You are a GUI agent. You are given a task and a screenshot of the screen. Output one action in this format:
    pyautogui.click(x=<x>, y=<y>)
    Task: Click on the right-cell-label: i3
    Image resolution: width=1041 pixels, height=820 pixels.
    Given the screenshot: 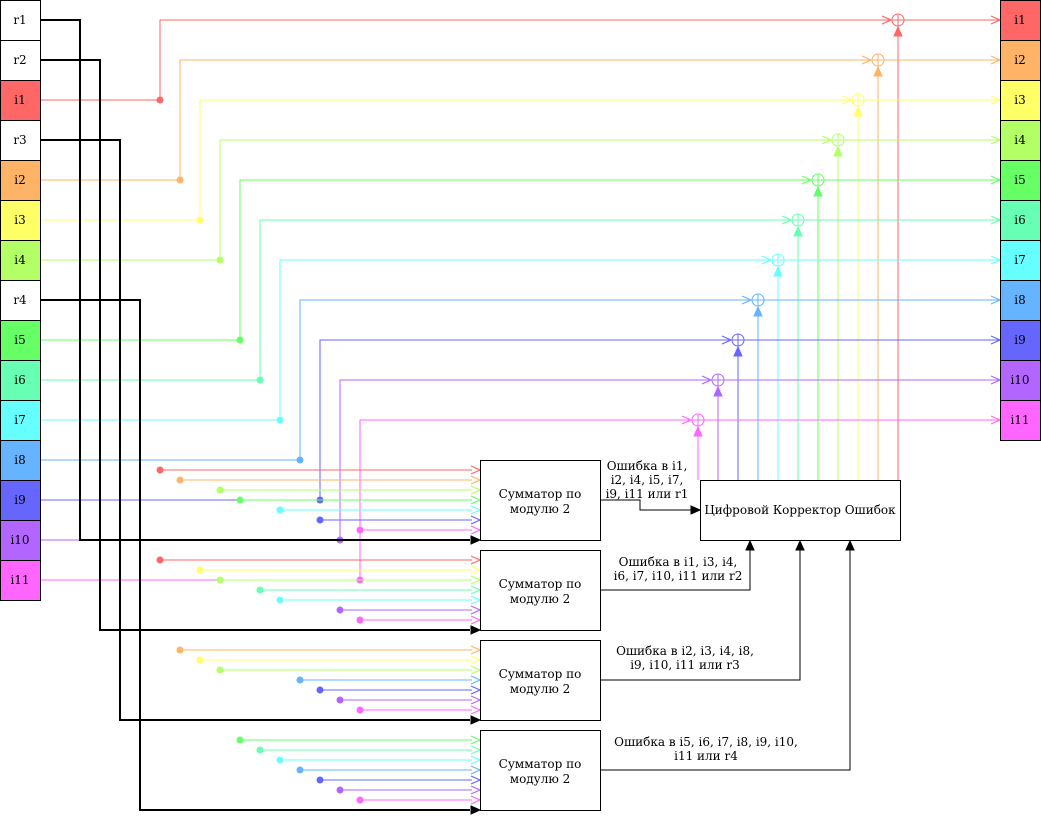 What is the action you would take?
    pyautogui.click(x=1019, y=100)
    